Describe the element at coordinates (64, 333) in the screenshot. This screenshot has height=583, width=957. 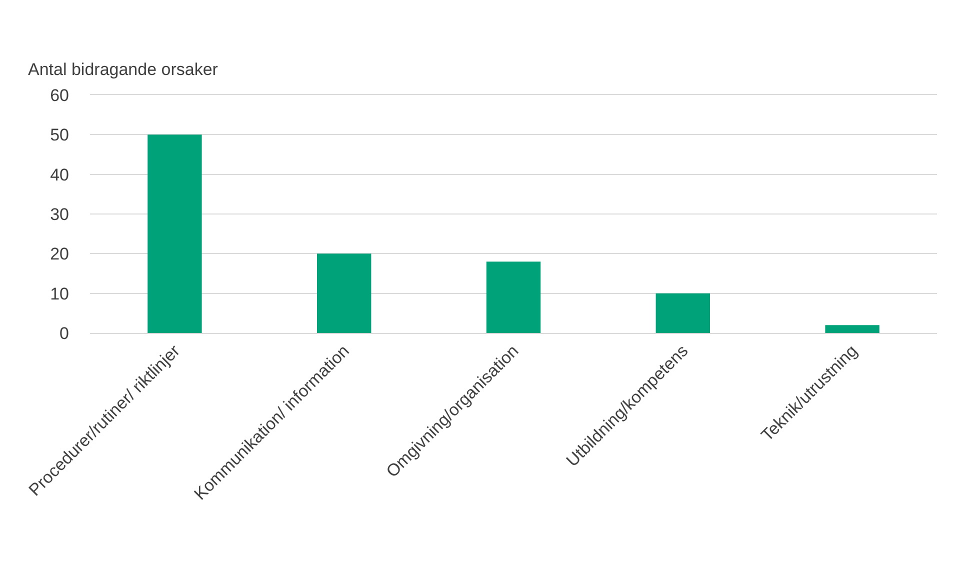
I see `y-tick-label: 0` at that location.